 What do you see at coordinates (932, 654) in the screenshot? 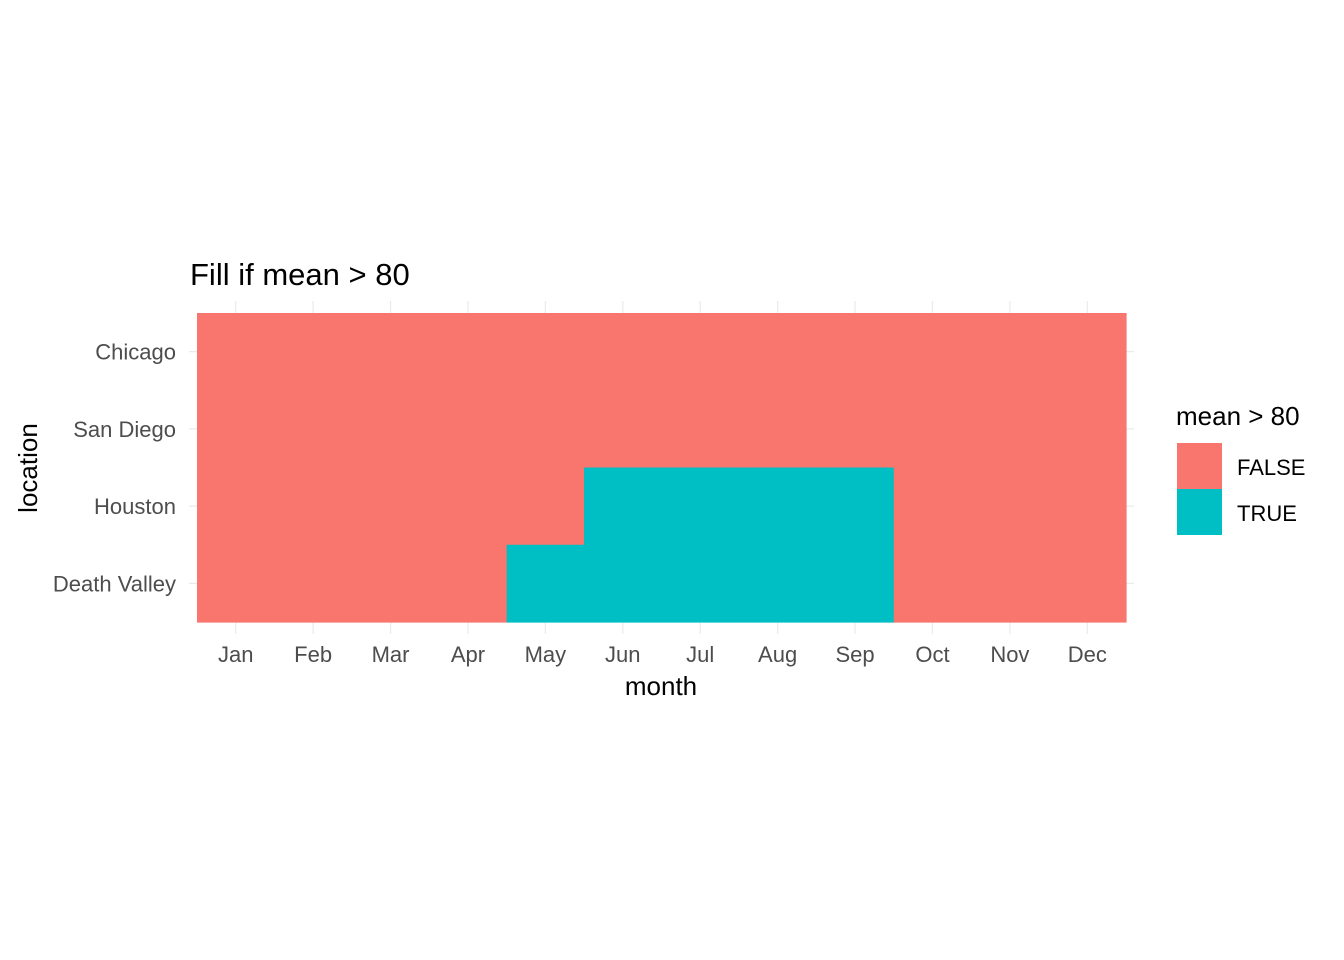
I see `x-tick-label: Oct` at bounding box center [932, 654].